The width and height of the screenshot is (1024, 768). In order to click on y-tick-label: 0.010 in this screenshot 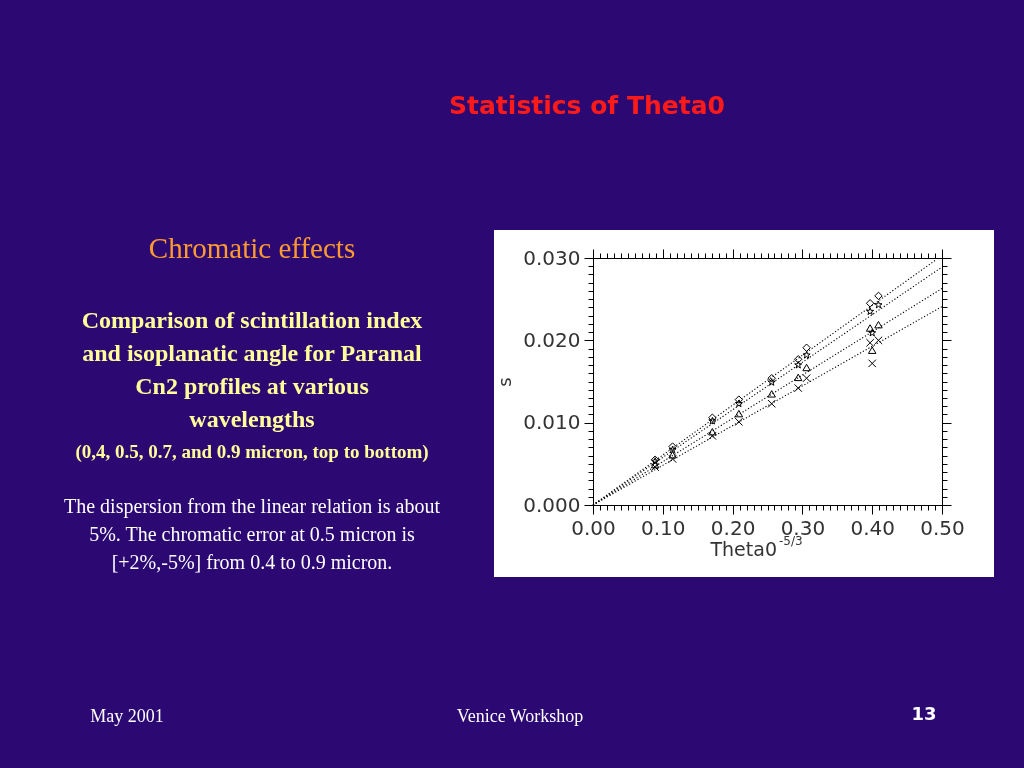, I will do `click(552, 422)`.